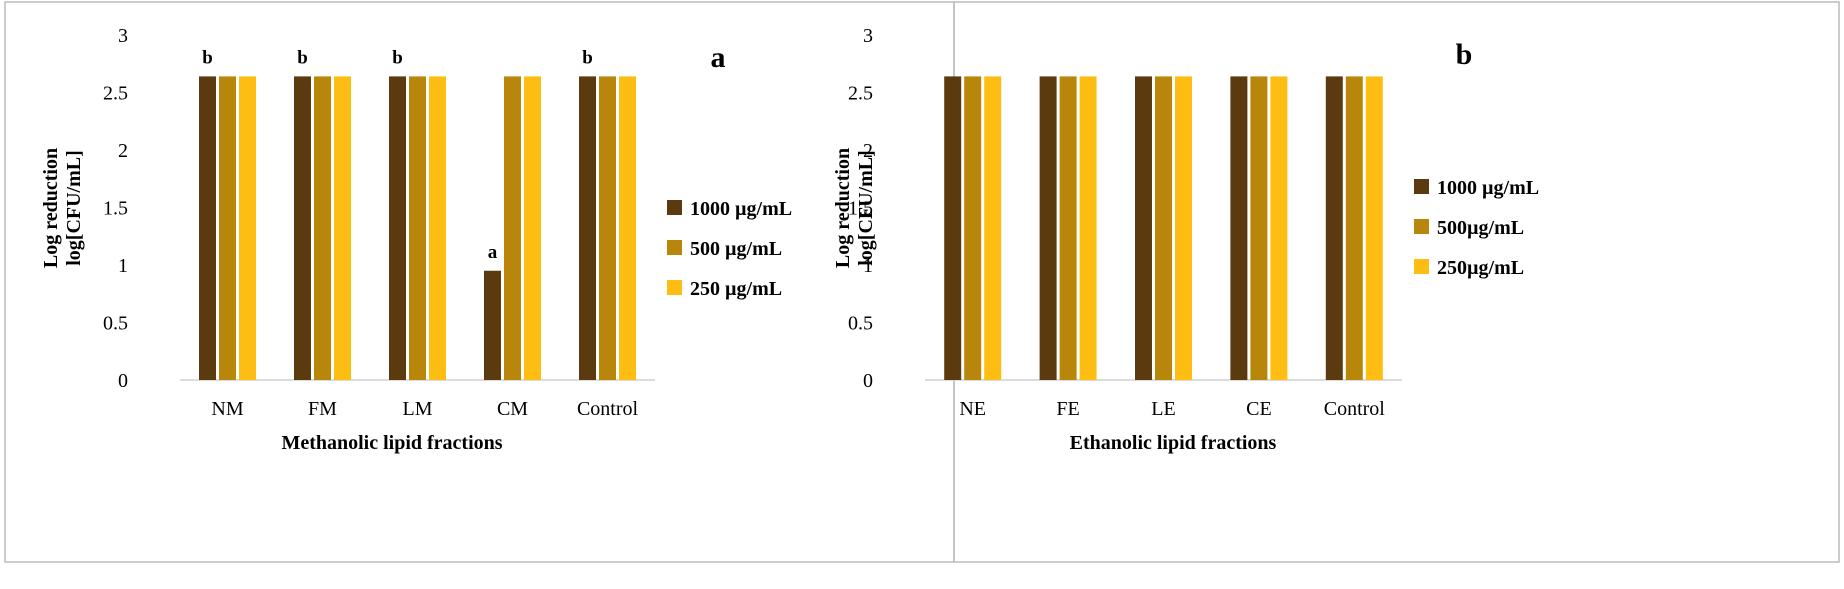 This screenshot has width=1844, height=589. What do you see at coordinates (860, 209) in the screenshot?
I see `panel-b-y-tick-label: 1.5` at bounding box center [860, 209].